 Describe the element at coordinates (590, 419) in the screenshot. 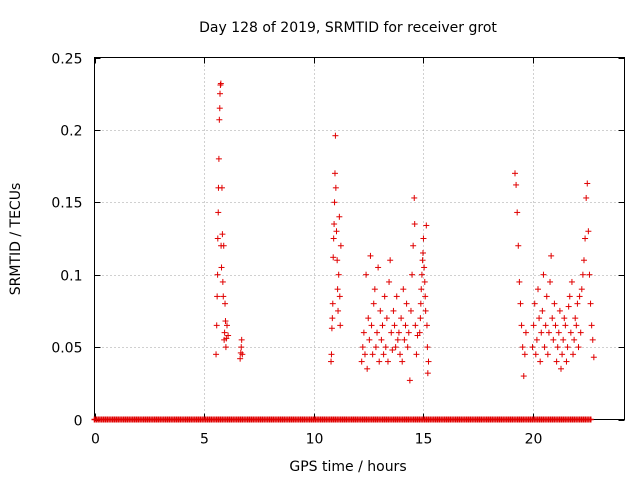

I see `zero-point` at that location.